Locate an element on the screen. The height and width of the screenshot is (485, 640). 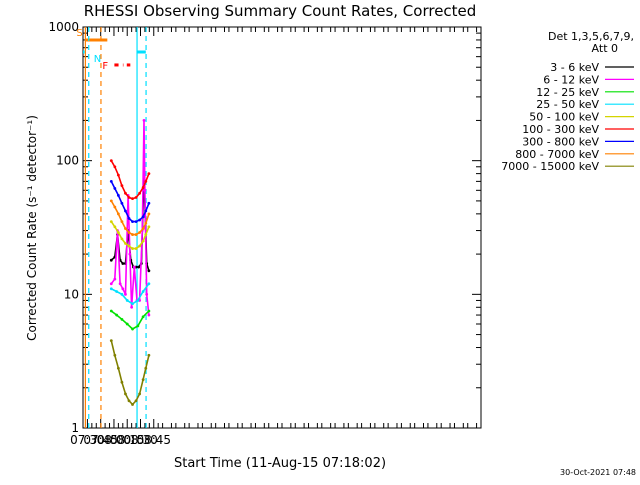
legend-label: 3 - 6 keV is located at coordinates (574, 67).